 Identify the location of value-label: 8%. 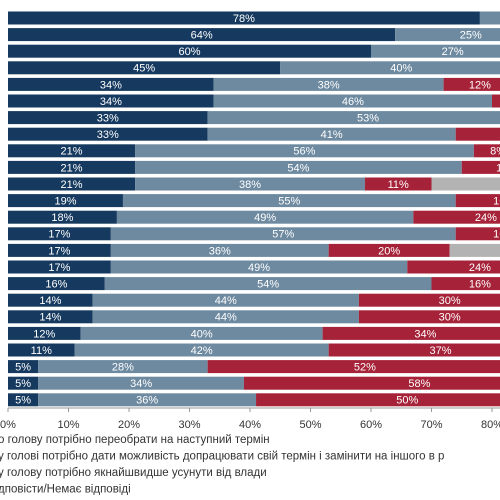
(495, 152).